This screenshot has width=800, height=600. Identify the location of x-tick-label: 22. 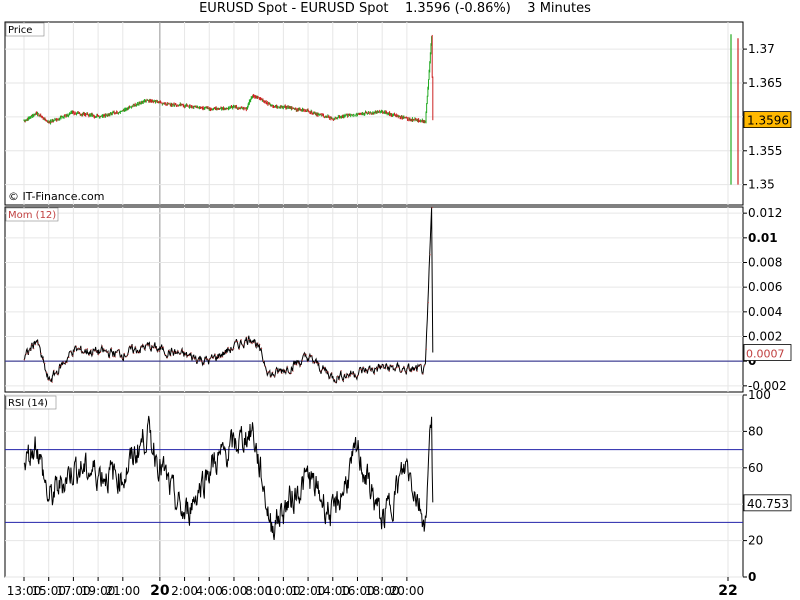
(727, 591).